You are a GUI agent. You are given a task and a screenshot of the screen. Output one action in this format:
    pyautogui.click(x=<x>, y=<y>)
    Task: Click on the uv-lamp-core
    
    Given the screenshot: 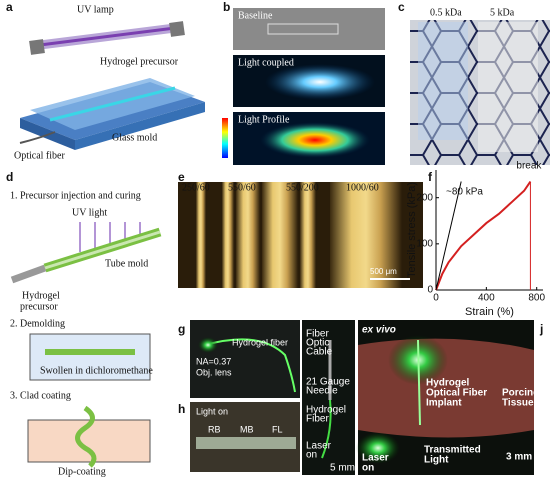 What is the action you would take?
    pyautogui.click(x=107, y=36)
    